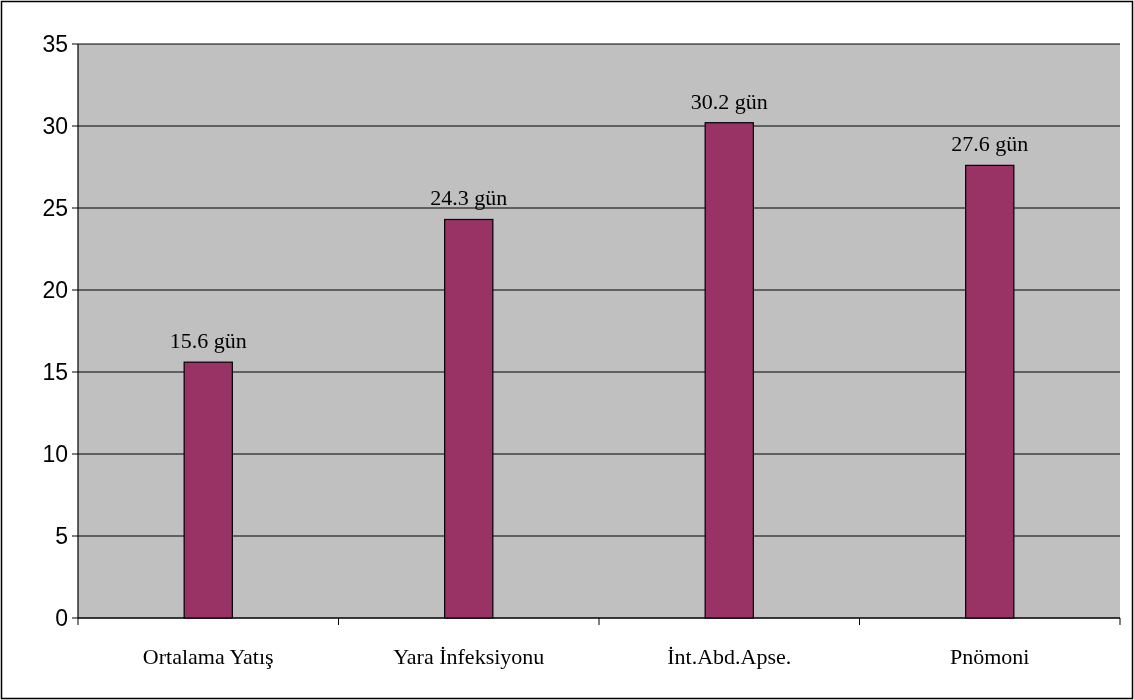  I want to click on y-tick-label: 20, so click(55, 290).